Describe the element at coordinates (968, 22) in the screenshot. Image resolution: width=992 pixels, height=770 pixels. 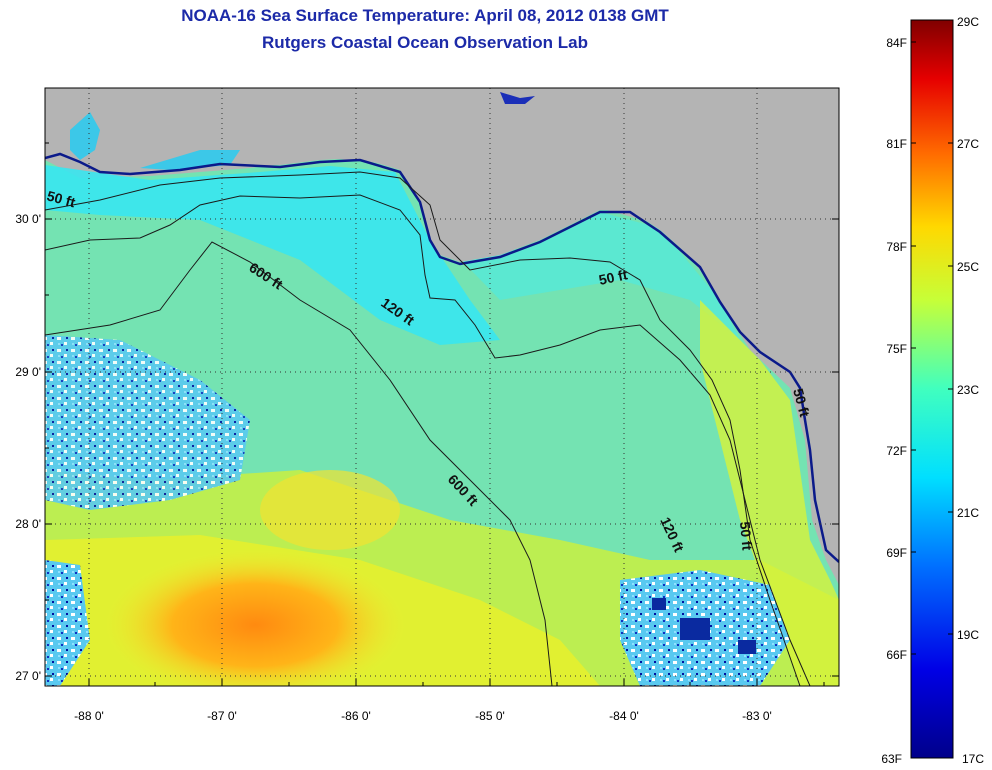
I see `colorbar-label-29c: 29C` at that location.